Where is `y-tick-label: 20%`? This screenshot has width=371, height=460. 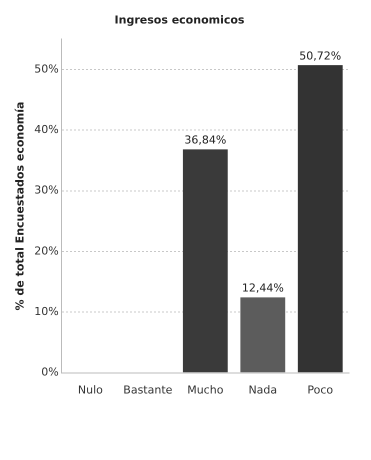 y-tick-label: 20% is located at coordinates (46, 251).